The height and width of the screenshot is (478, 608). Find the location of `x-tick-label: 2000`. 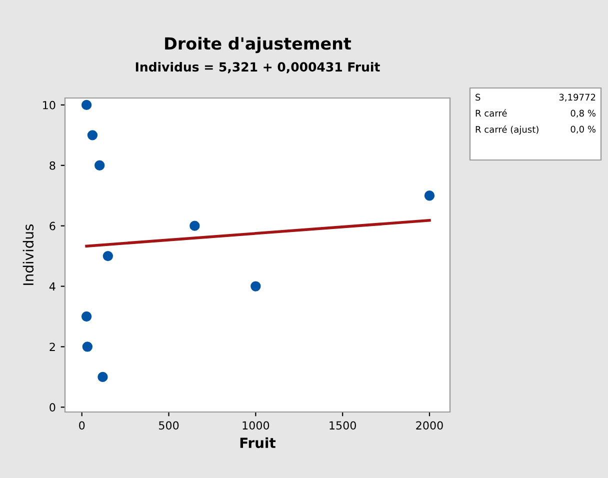

x-tick-label: 2000 is located at coordinates (429, 425).